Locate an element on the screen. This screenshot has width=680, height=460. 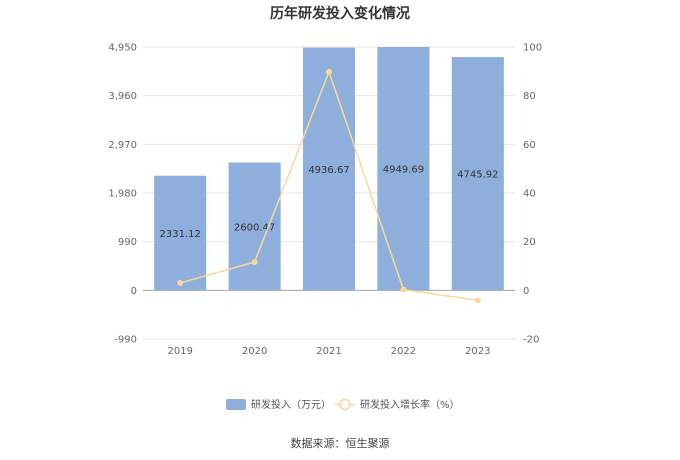
legend: 研发投入（万元） 研发投入增长率（%） is located at coordinates (343, 404).